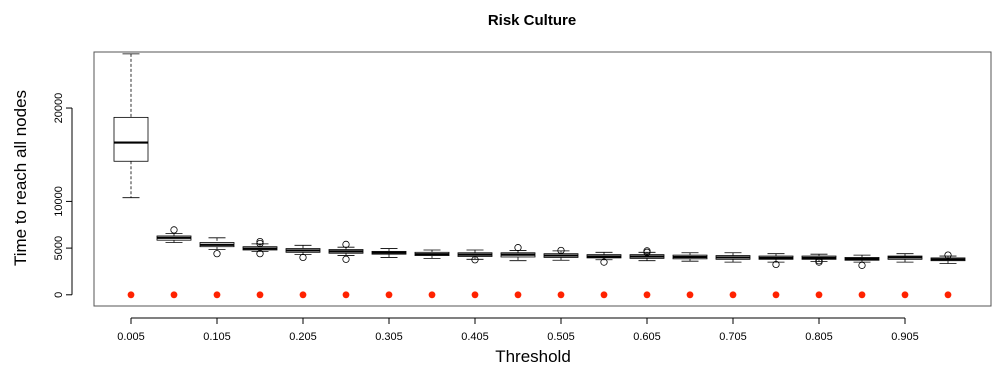 The width and height of the screenshot is (993, 369). Describe the element at coordinates (59, 108) in the screenshot. I see `y-tick-label: 20000` at that location.